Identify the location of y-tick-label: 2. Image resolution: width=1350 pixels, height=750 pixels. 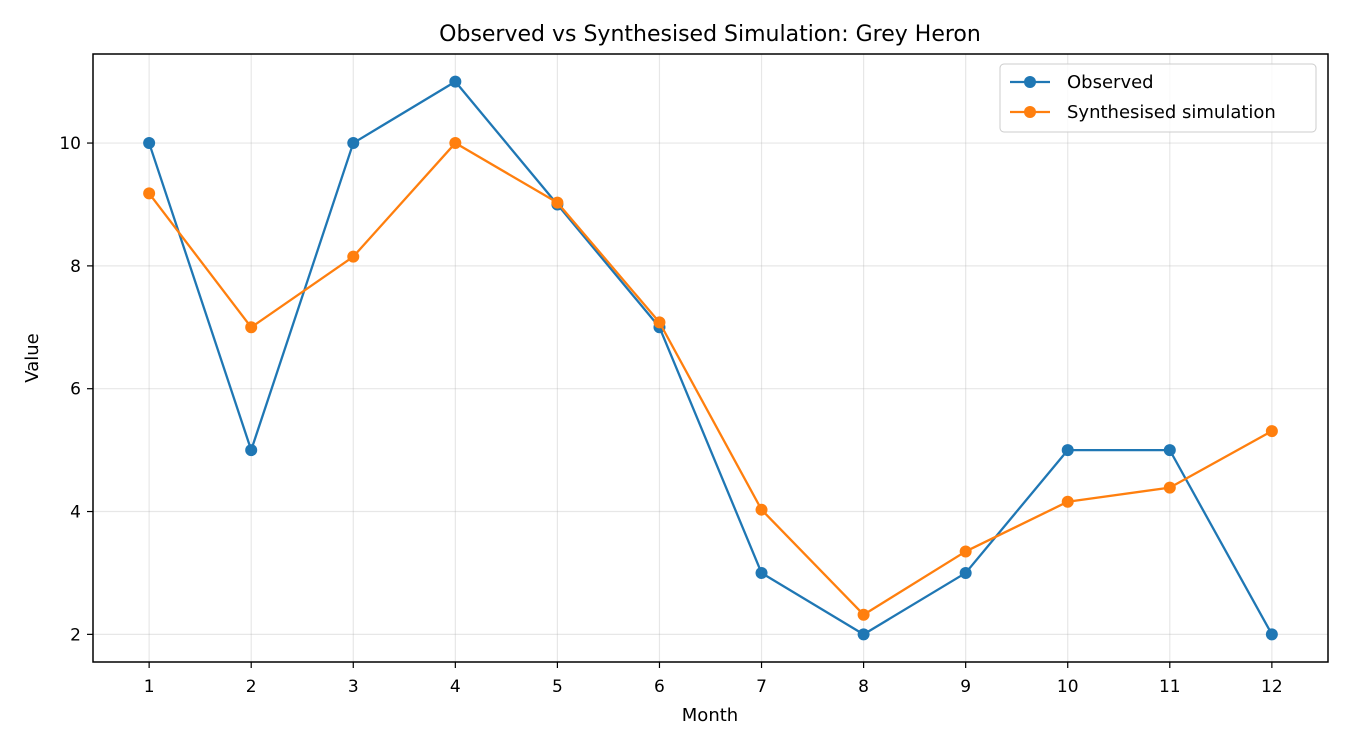
(75, 635).